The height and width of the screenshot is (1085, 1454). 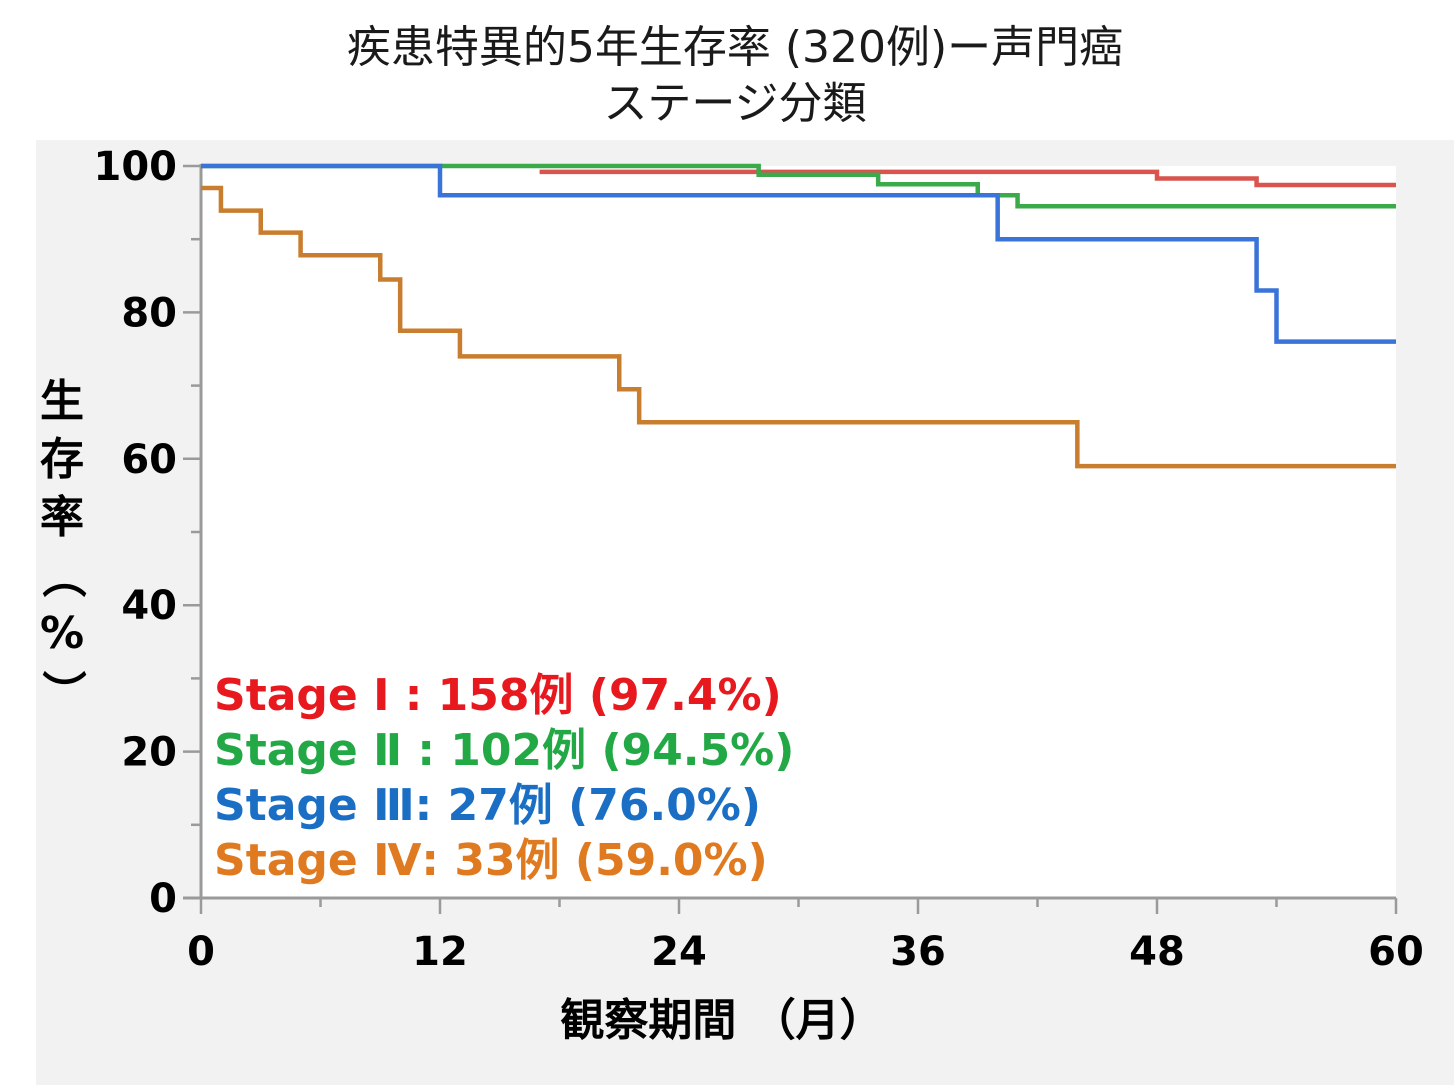 I want to click on y-tick-label: 60, so click(x=149, y=460).